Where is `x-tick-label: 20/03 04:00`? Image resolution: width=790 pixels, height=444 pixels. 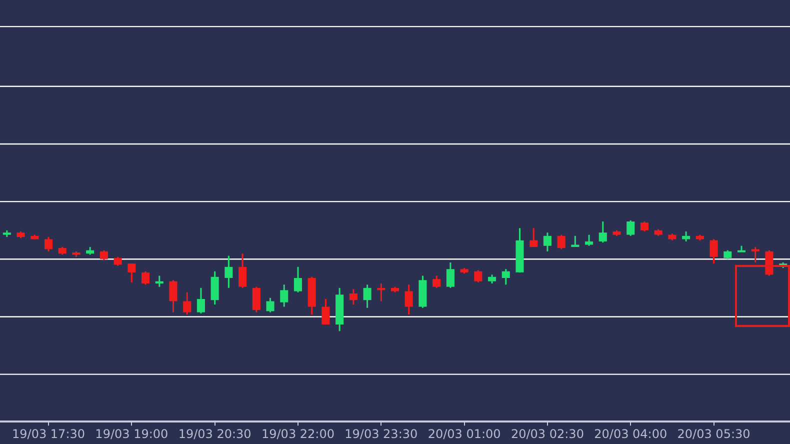
x-tick-label: 20/03 04:00 is located at coordinates (631, 433).